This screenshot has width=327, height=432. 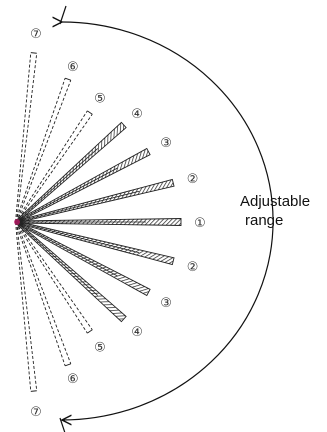 I want to click on arc-bottom-tick, so click(x=62, y=424).